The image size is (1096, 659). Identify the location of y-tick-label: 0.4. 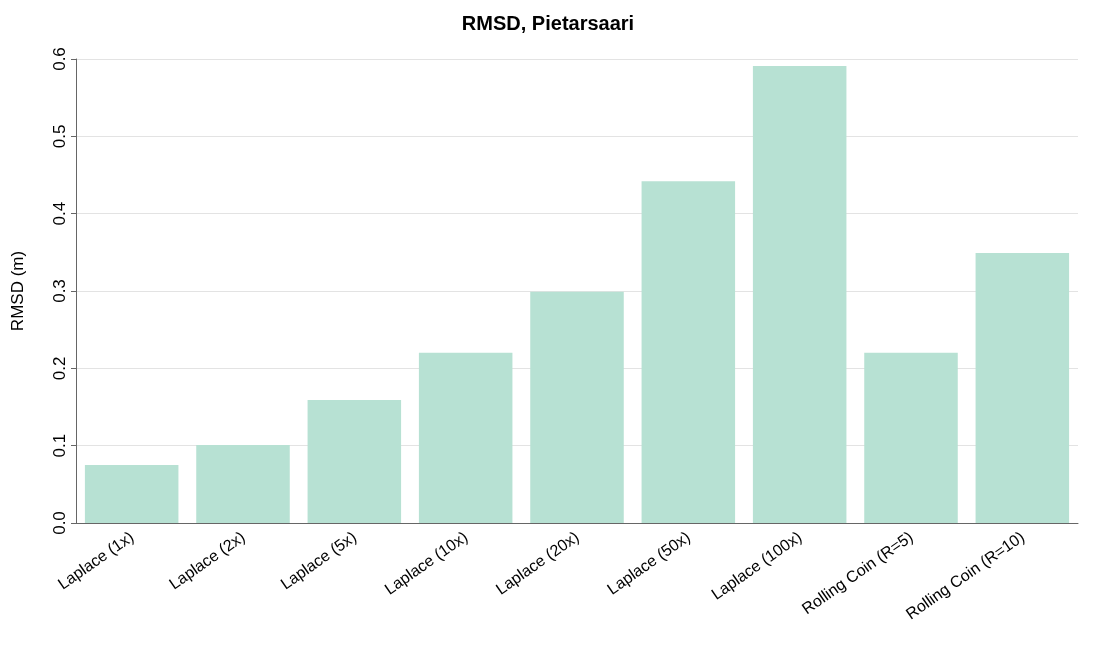
(59, 213).